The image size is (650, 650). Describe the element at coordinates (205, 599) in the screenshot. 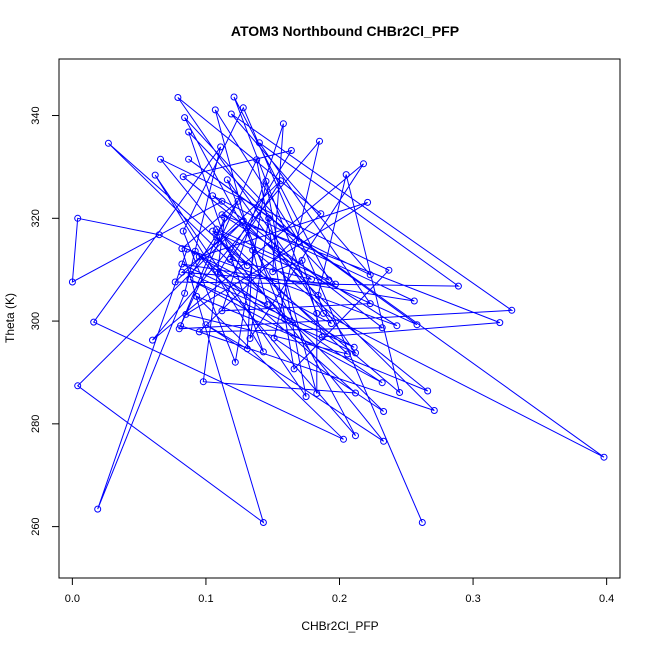

I see `x-tick-label: 0.1` at that location.